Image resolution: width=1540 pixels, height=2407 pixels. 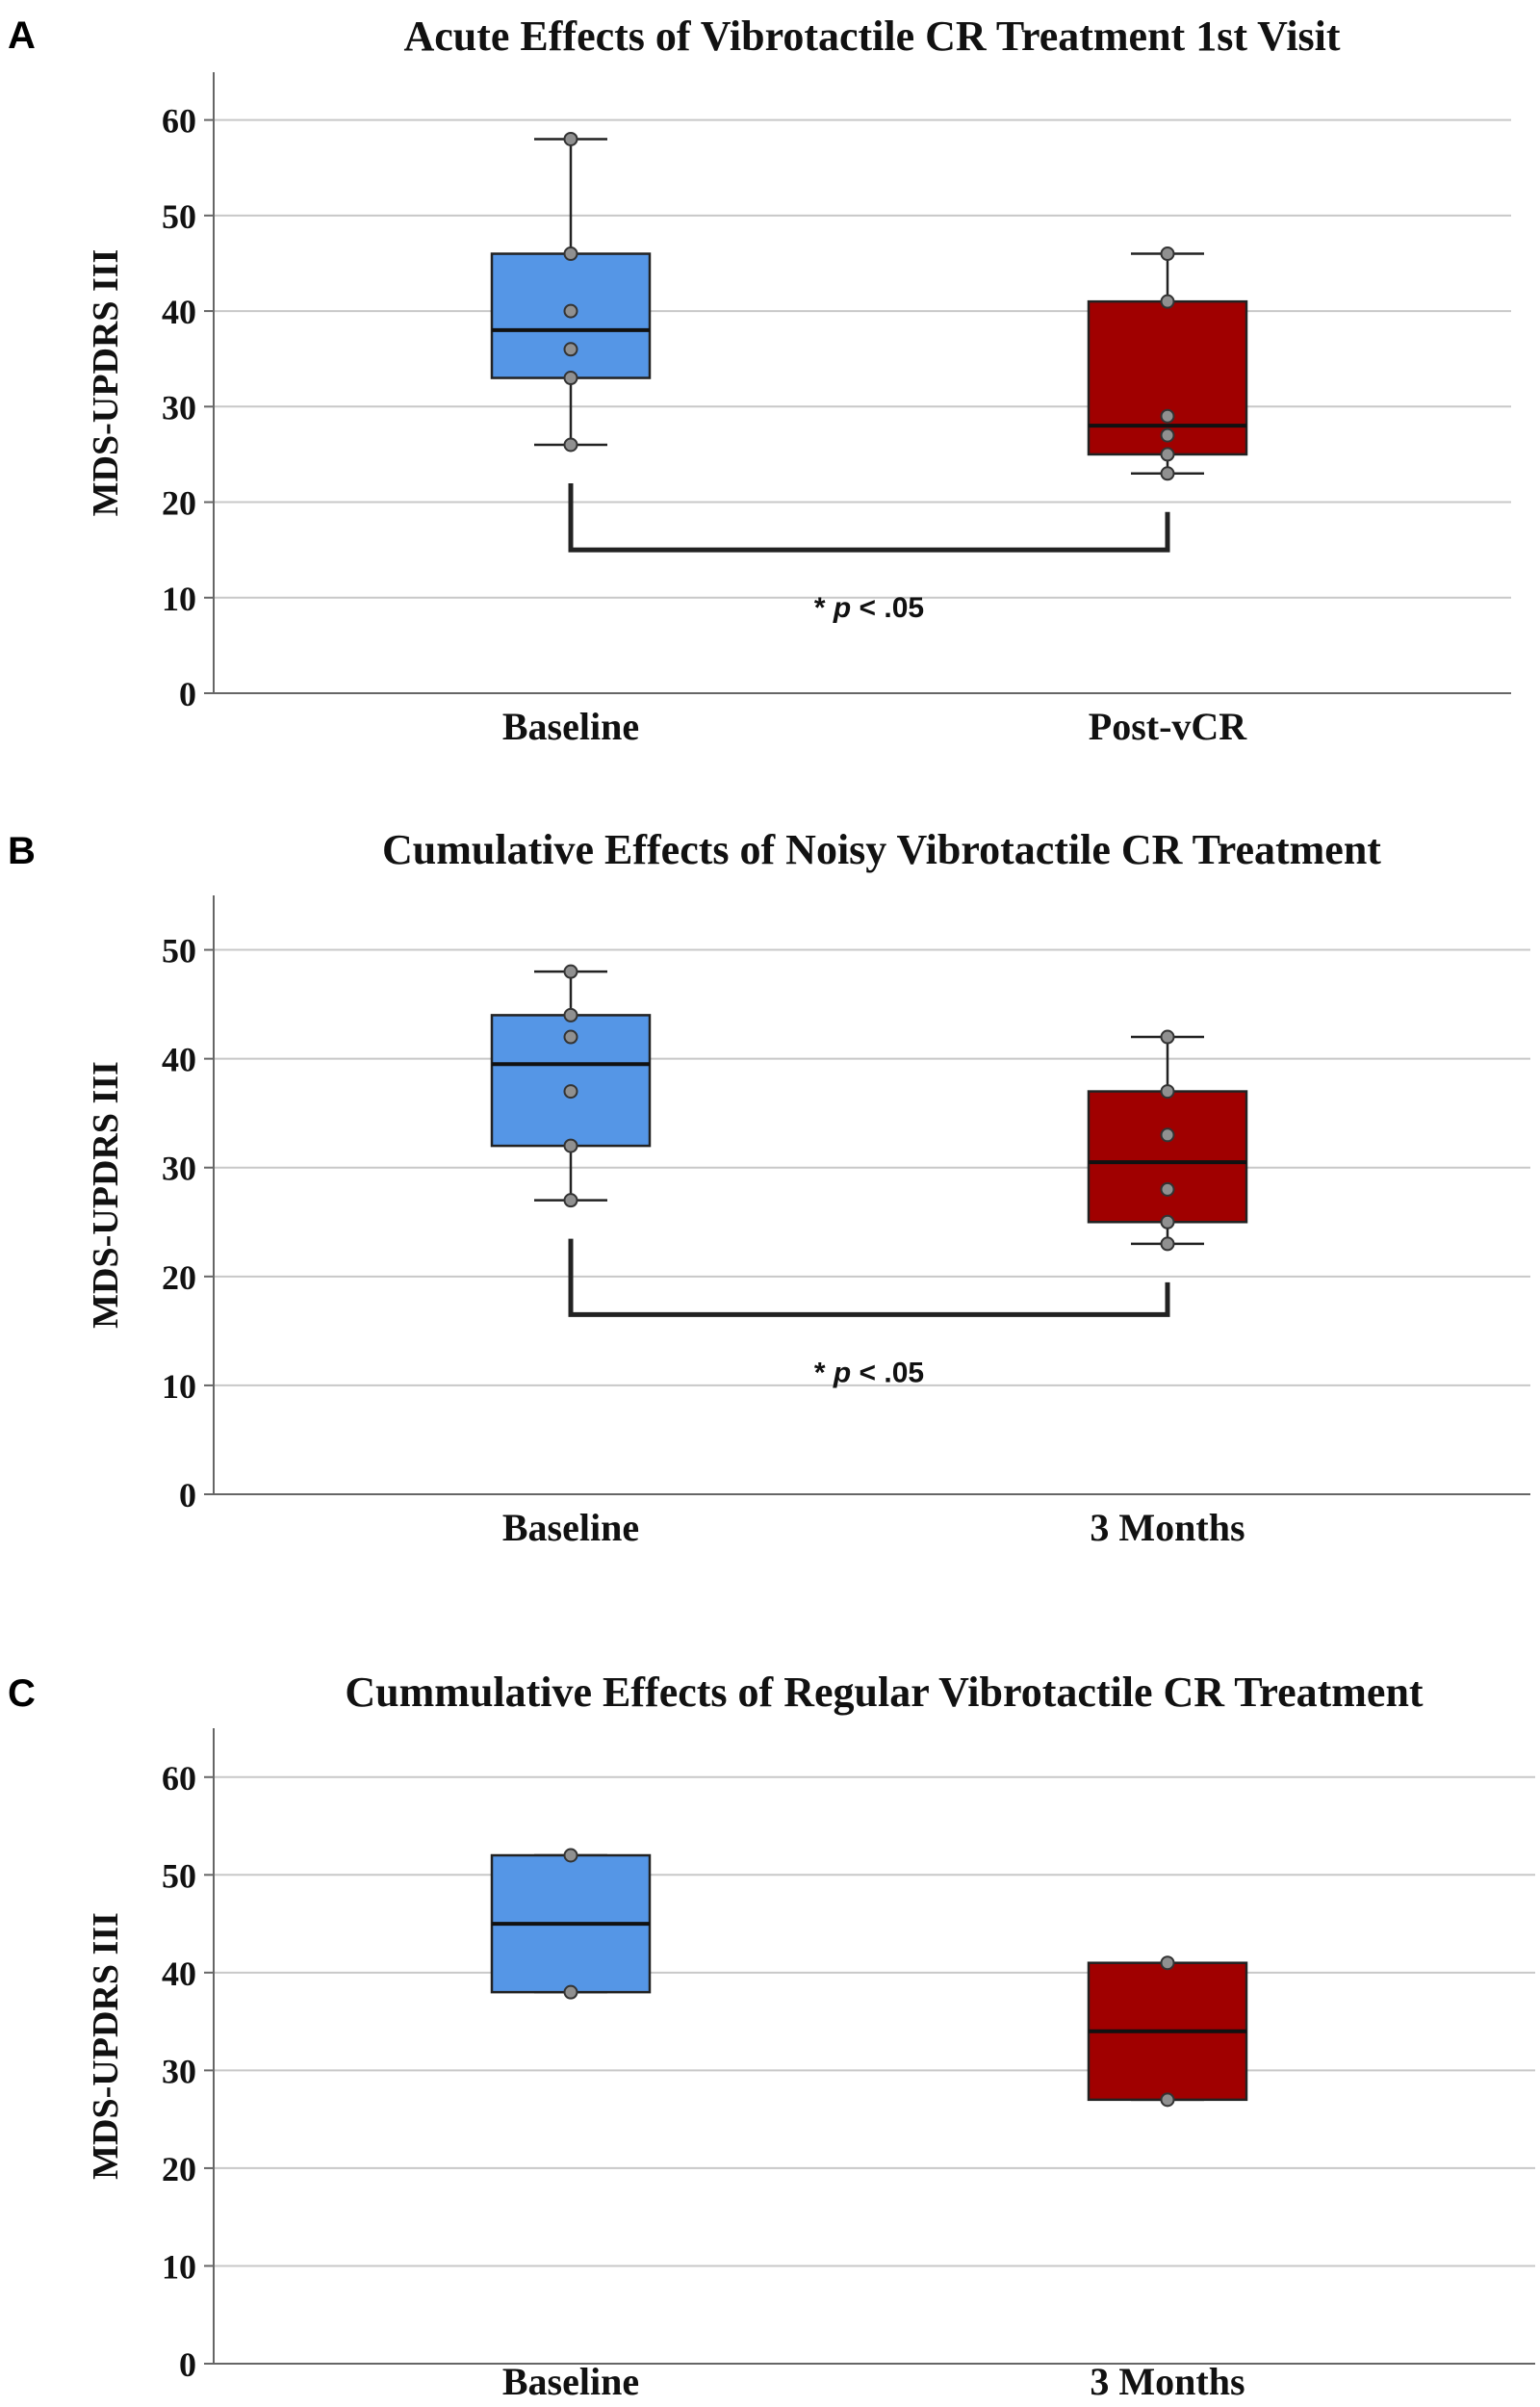 What do you see at coordinates (1167, 1157) in the screenshot?
I see `box-iqr` at bounding box center [1167, 1157].